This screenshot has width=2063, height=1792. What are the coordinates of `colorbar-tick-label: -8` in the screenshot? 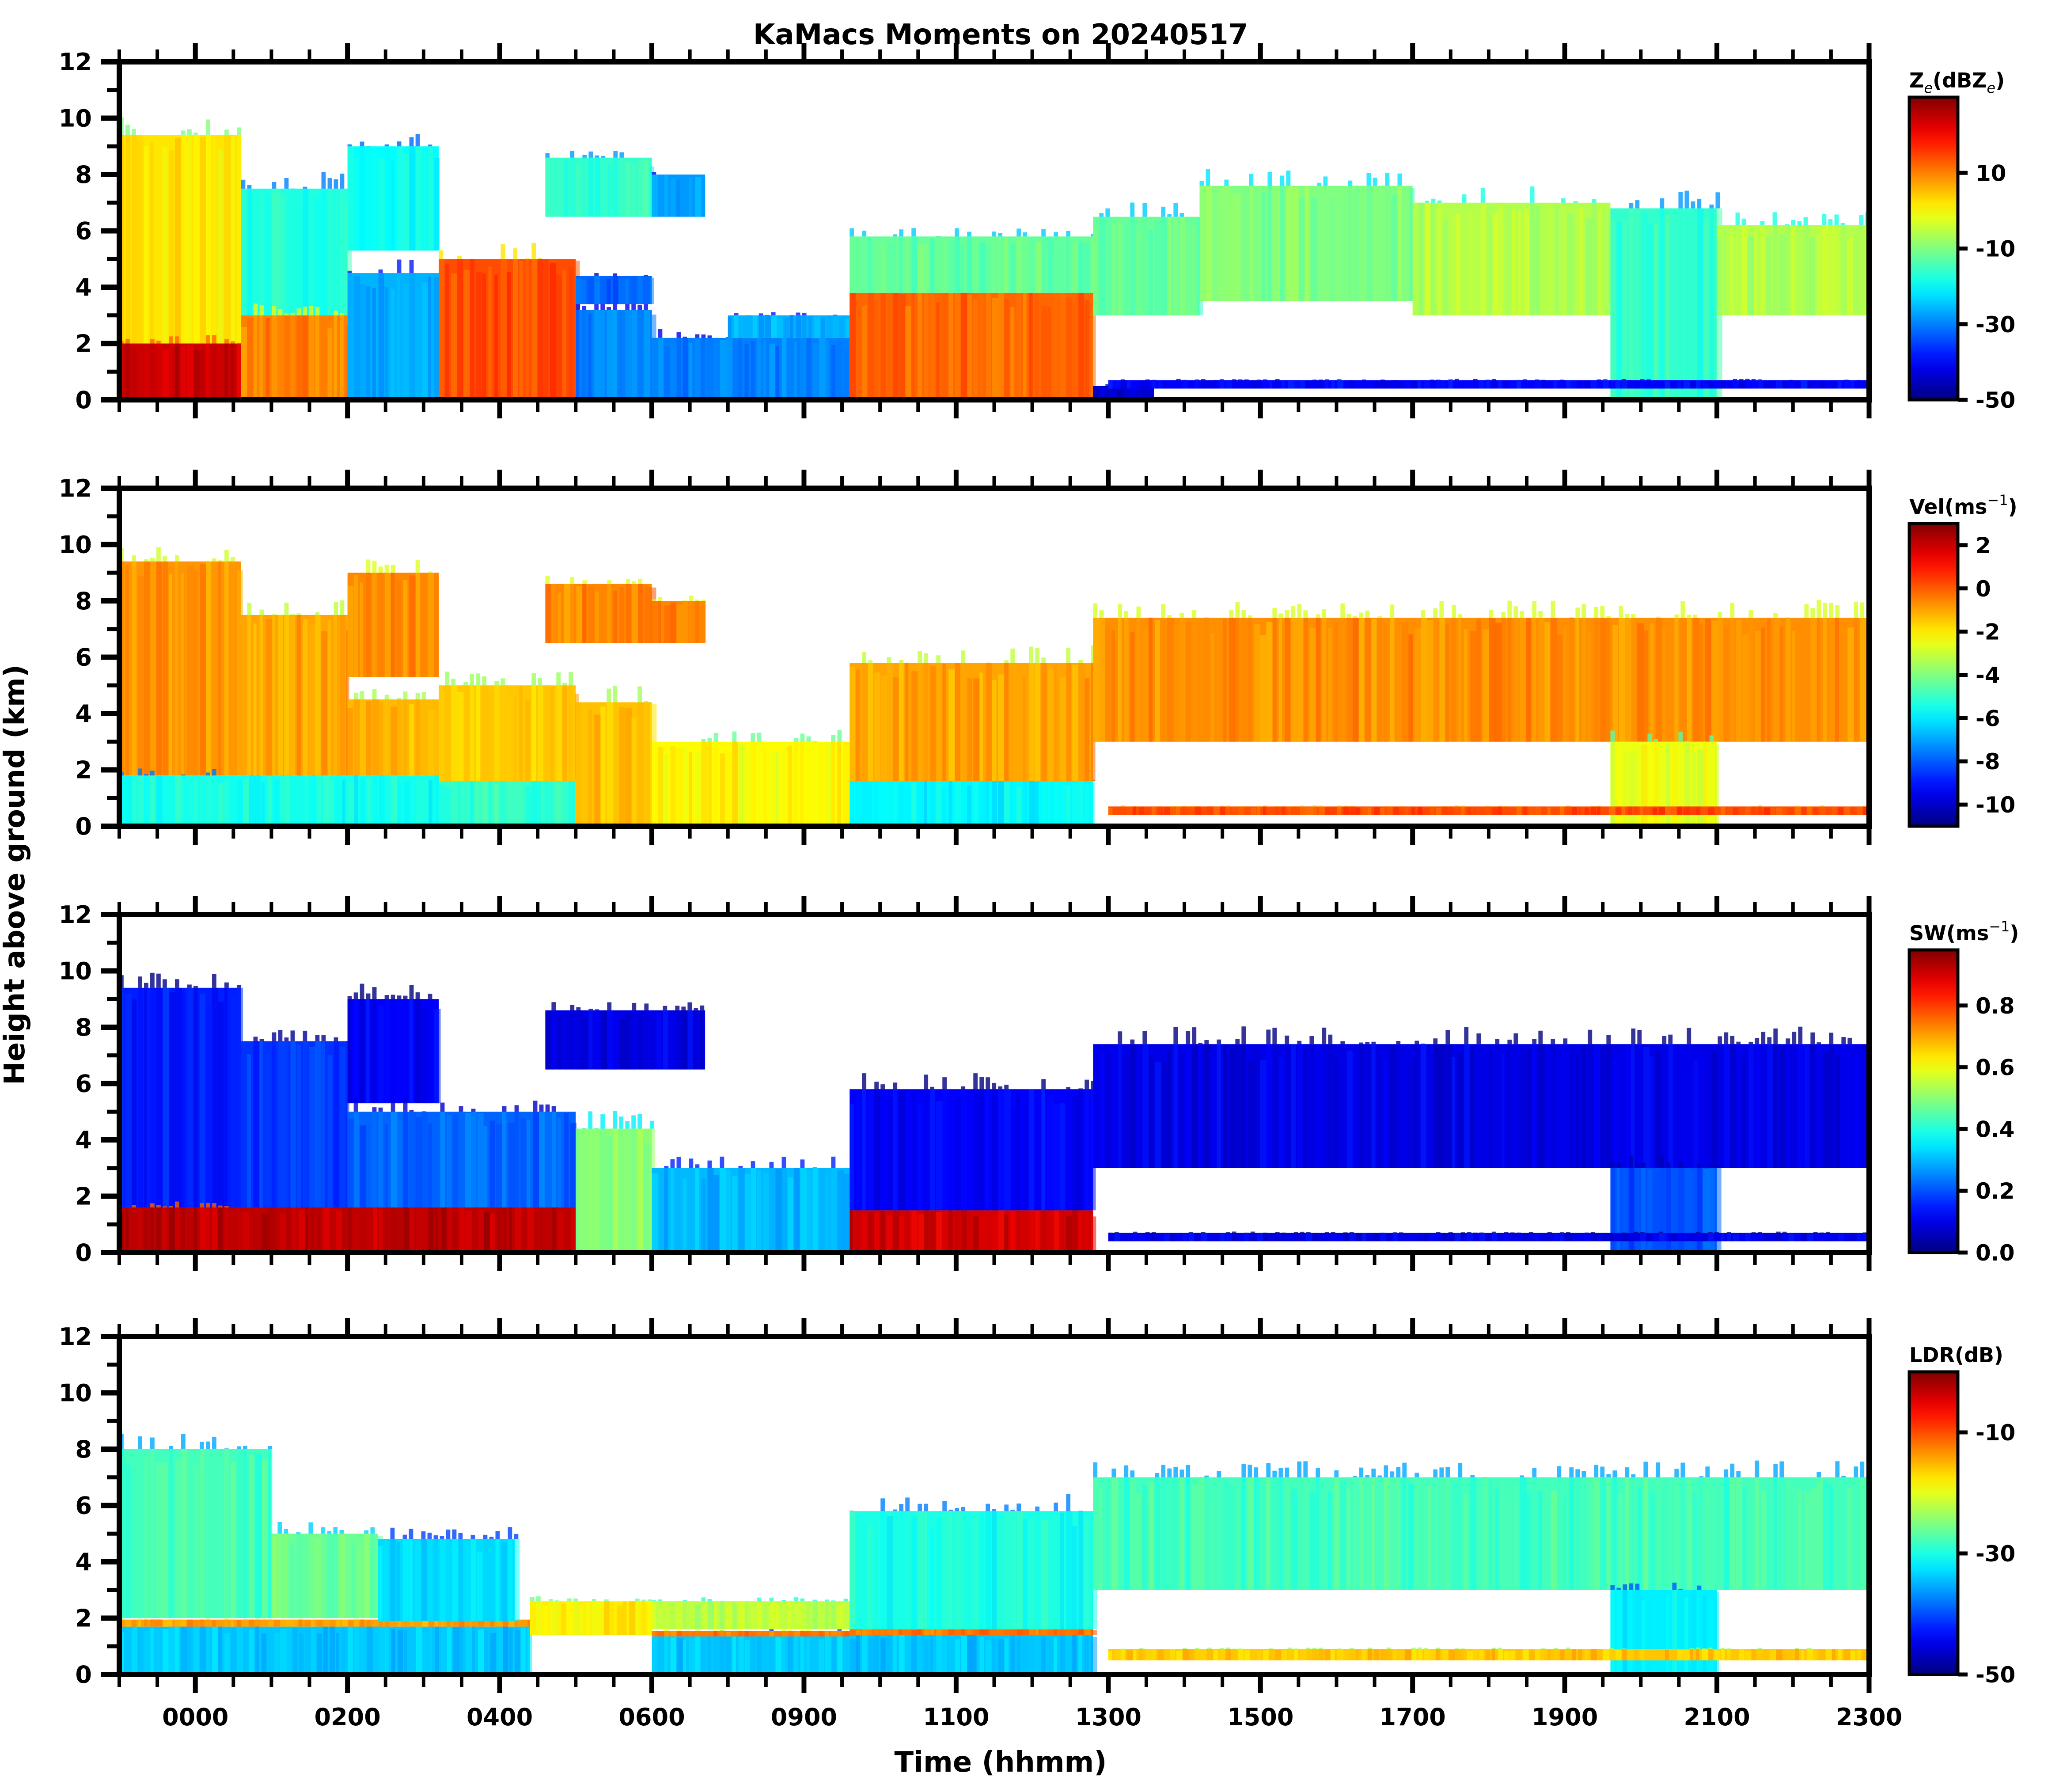 It's located at (1988, 762).